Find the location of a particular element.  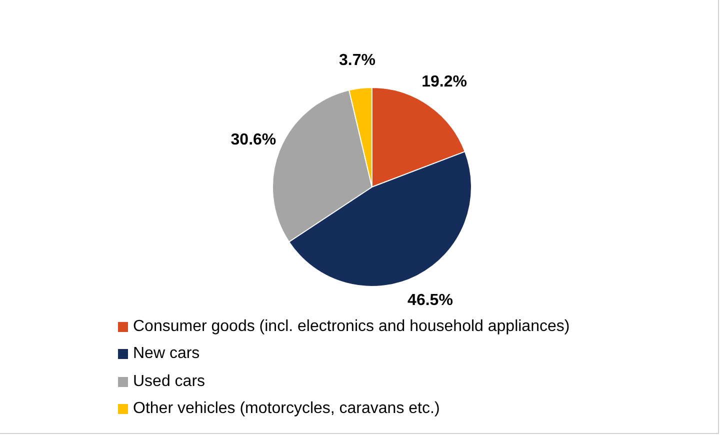

data-label: 3.7% is located at coordinates (357, 60).